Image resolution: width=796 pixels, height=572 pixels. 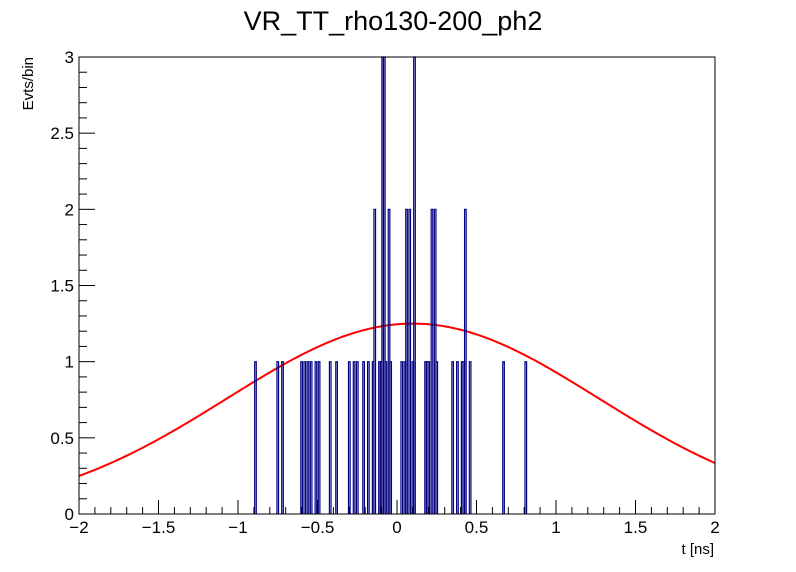 I want to click on y-axis-label: Evts/bin, so click(x=28, y=83).